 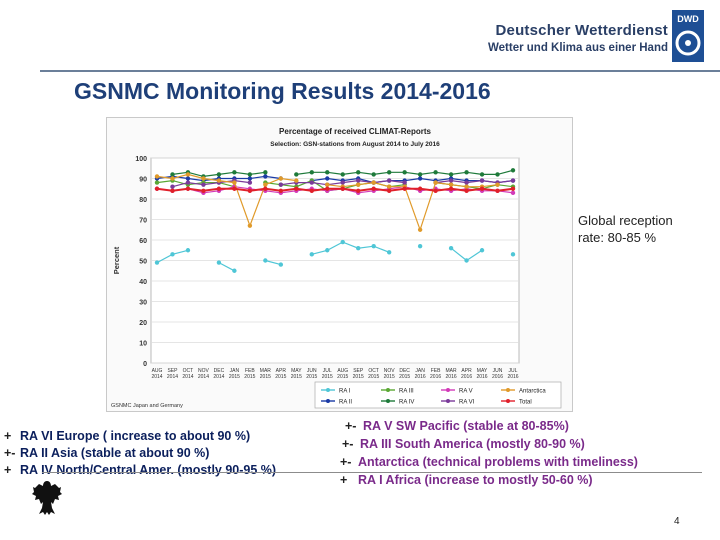 I want to click on header-divider, so click(x=380, y=71).